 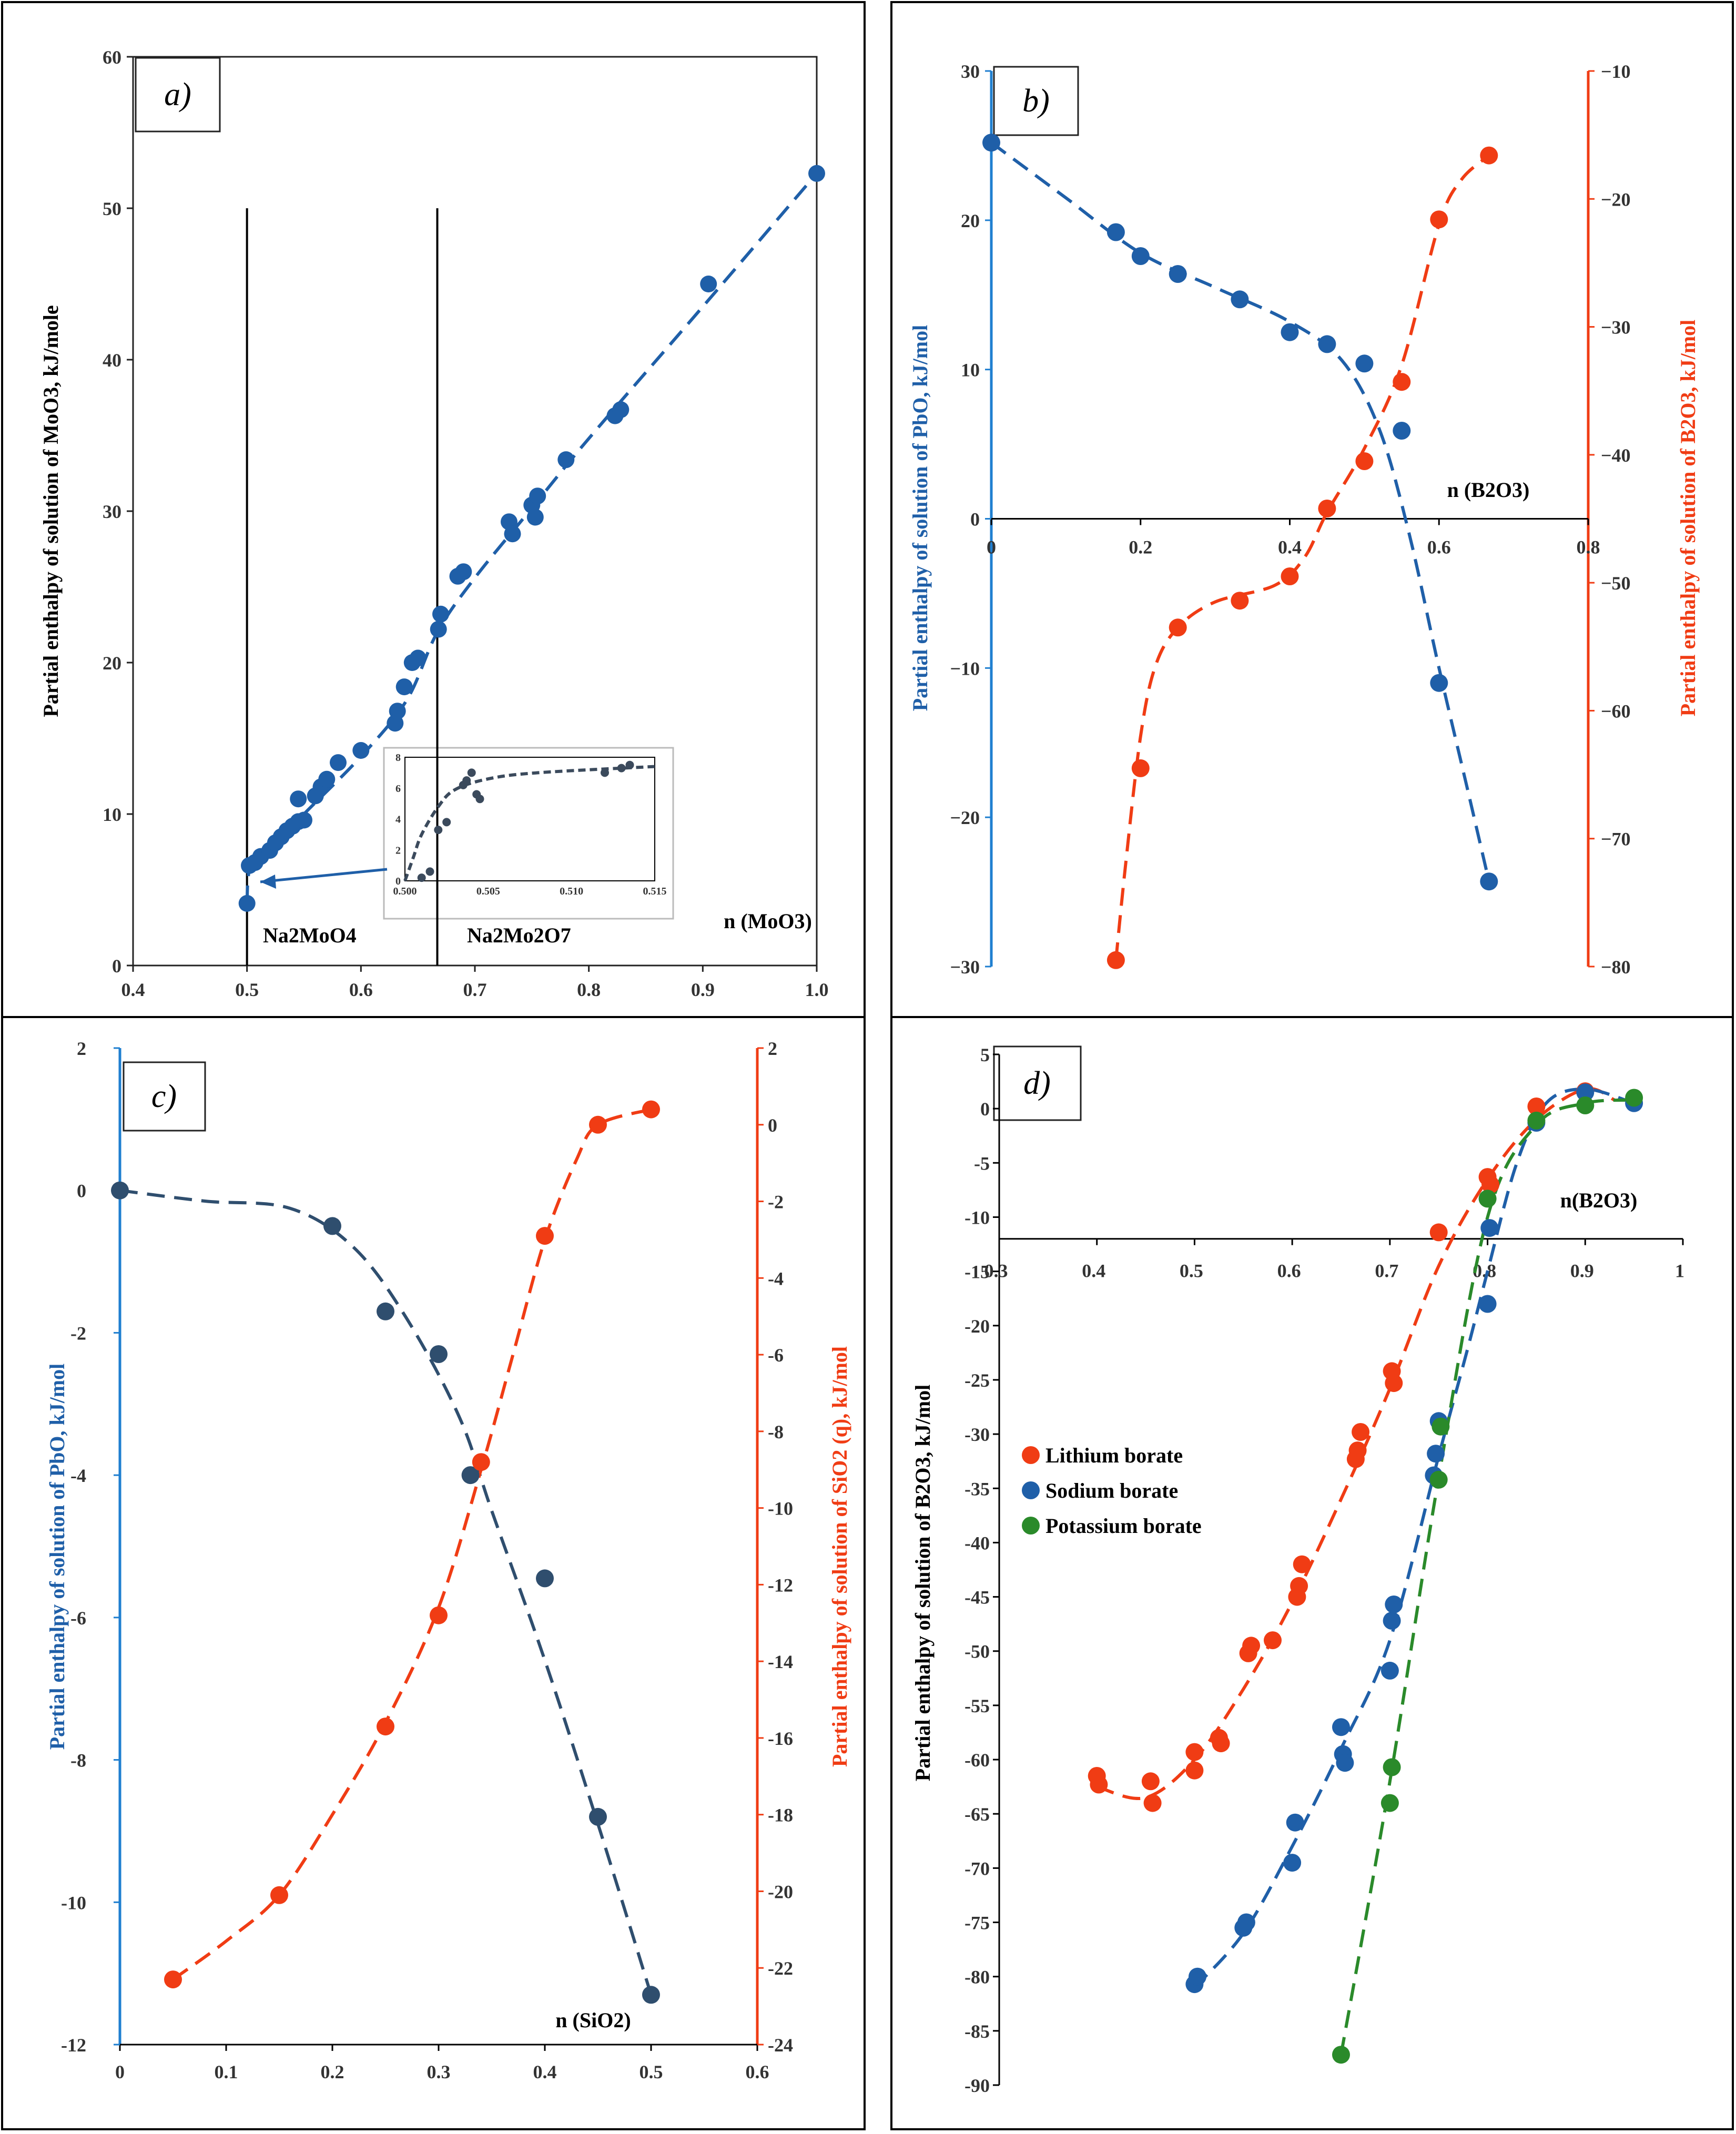 What do you see at coordinates (1599, 1200) in the screenshot?
I see `panel-d-xlabel: n(B2O3)` at bounding box center [1599, 1200].